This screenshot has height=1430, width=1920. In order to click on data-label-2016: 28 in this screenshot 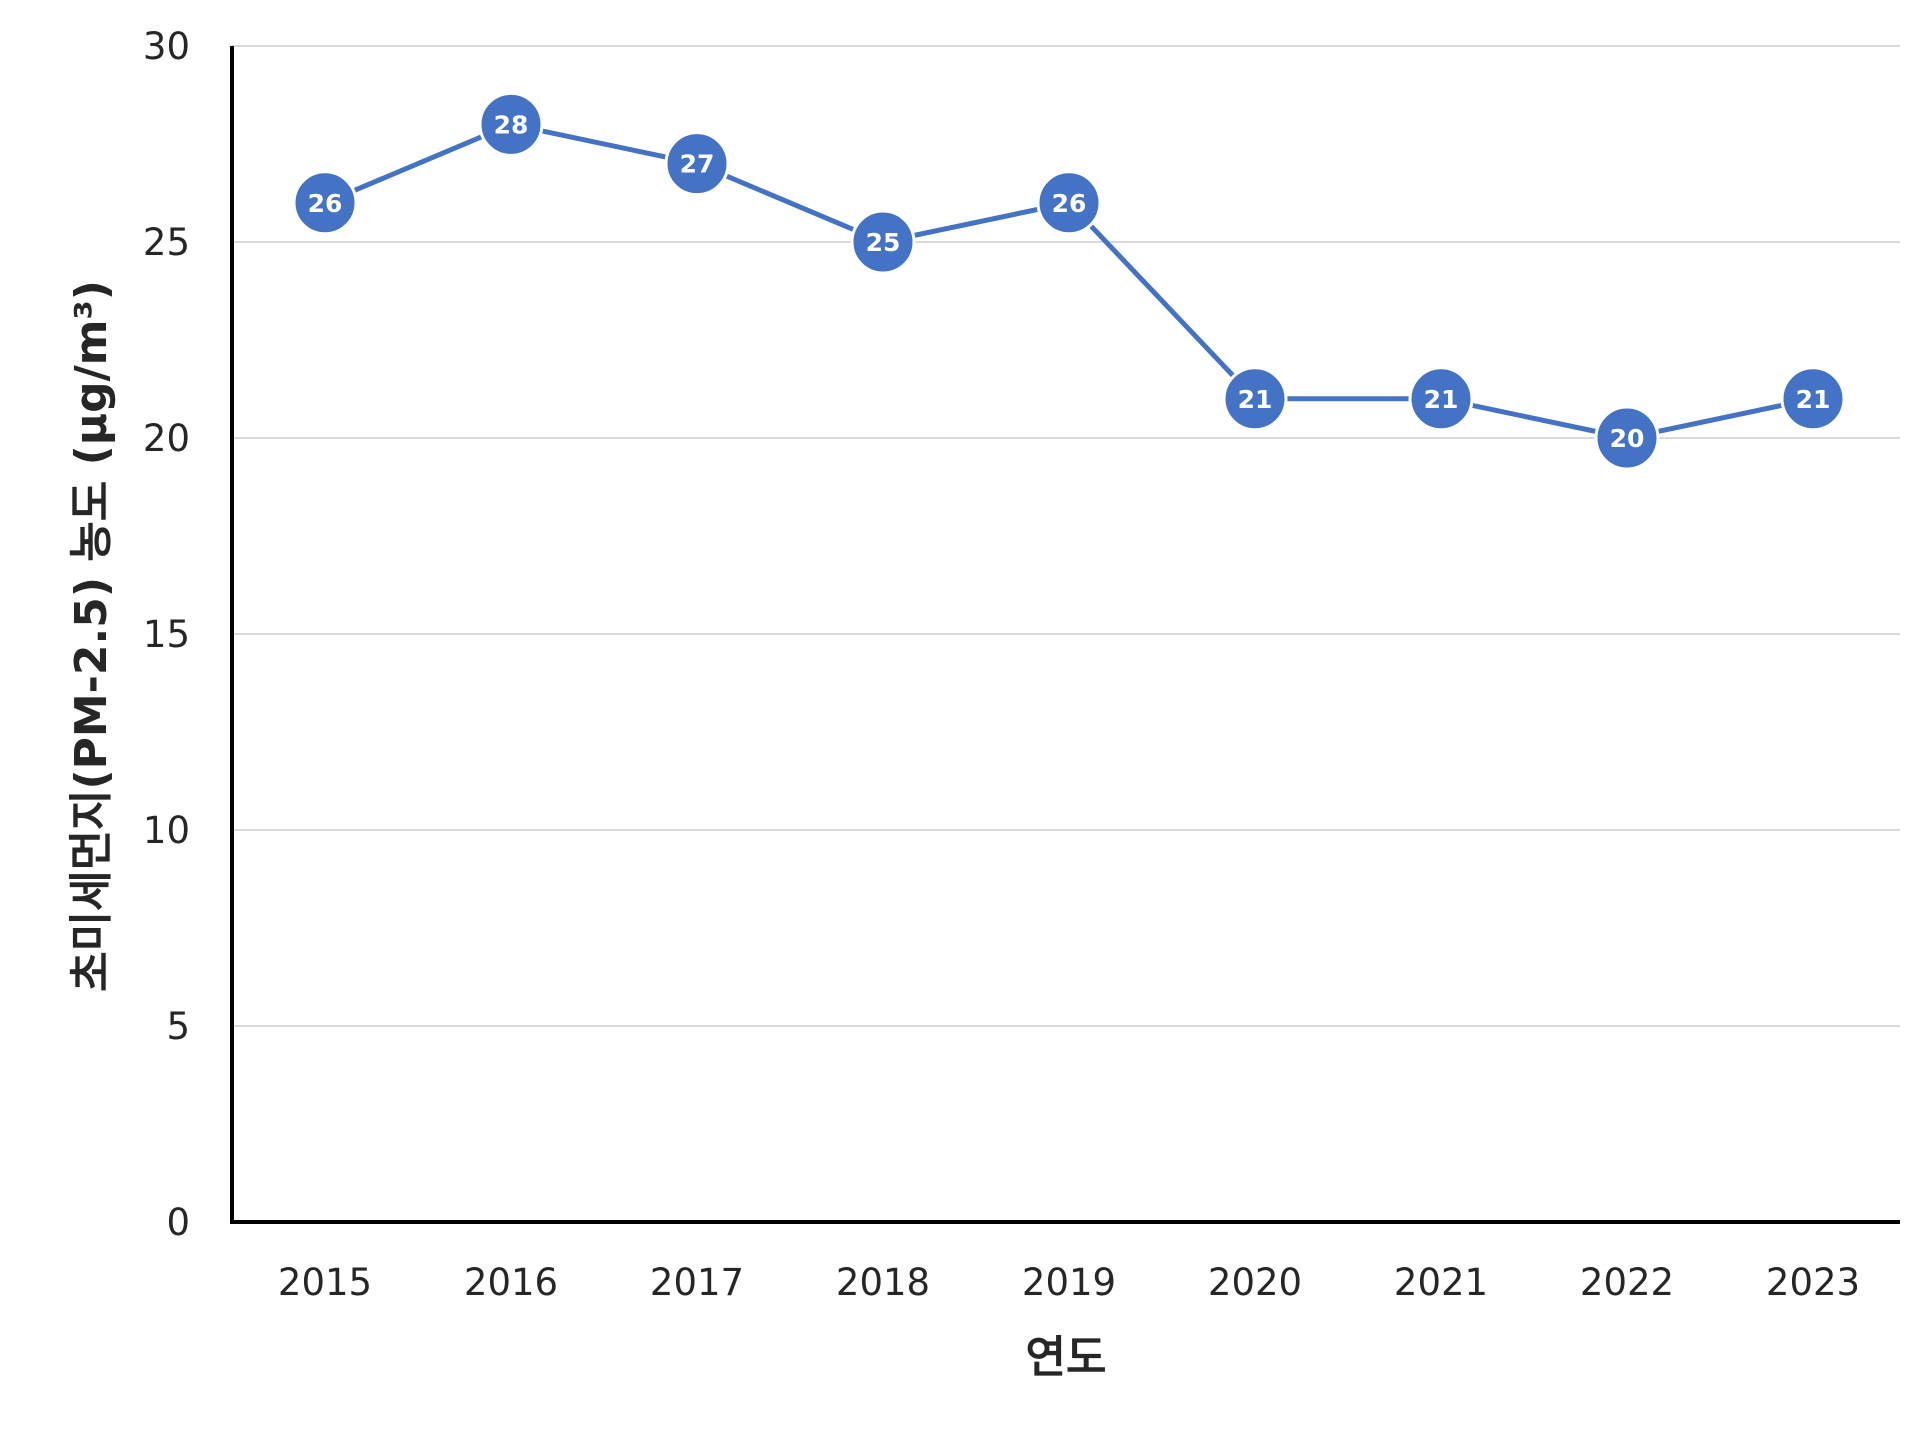, I will do `click(511, 124)`.